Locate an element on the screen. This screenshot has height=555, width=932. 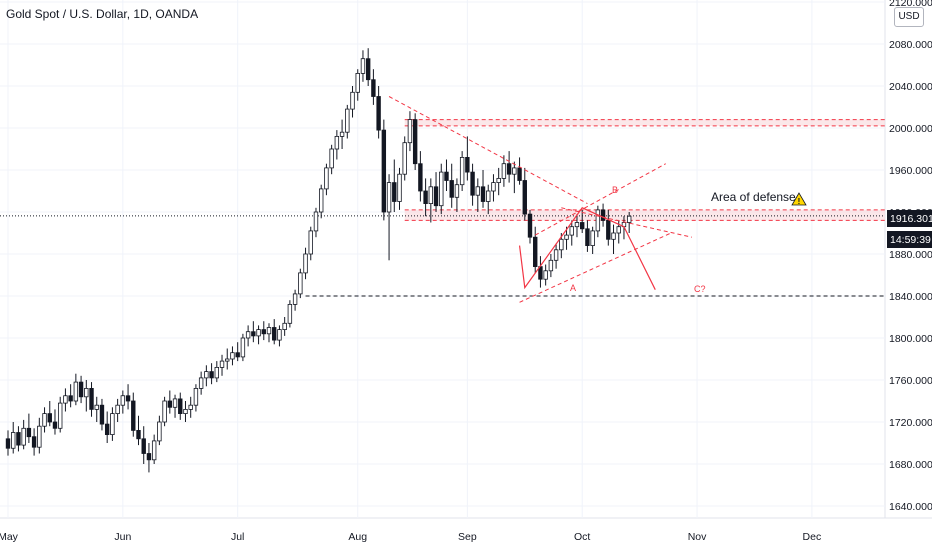
channel-upper is located at coordinates (600, 199).